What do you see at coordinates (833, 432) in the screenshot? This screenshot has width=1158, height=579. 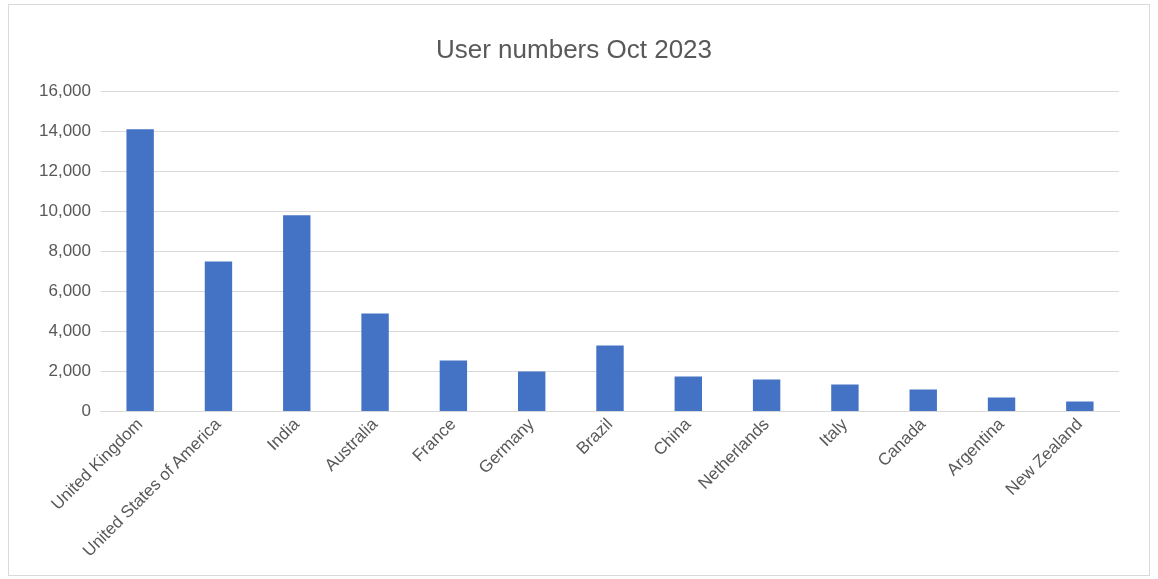 I see `x-tick-label: Italy` at bounding box center [833, 432].